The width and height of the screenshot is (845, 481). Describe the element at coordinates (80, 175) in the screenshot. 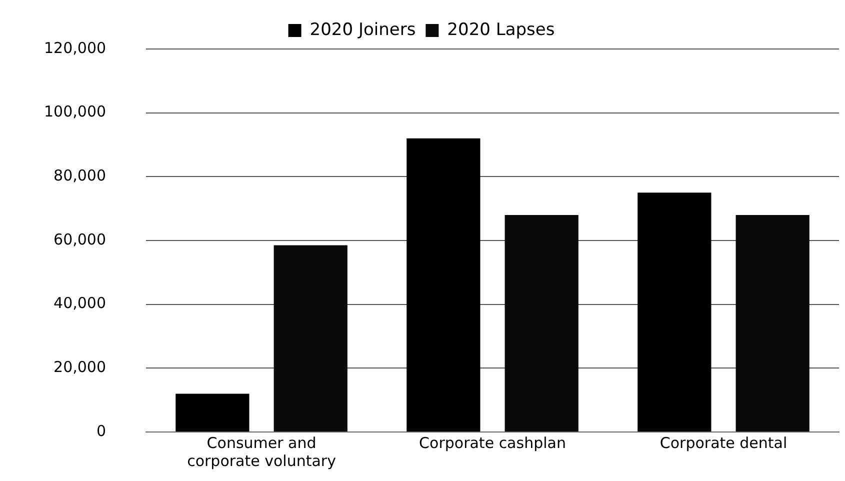

I see `y-tick-label: 80,000` at that location.